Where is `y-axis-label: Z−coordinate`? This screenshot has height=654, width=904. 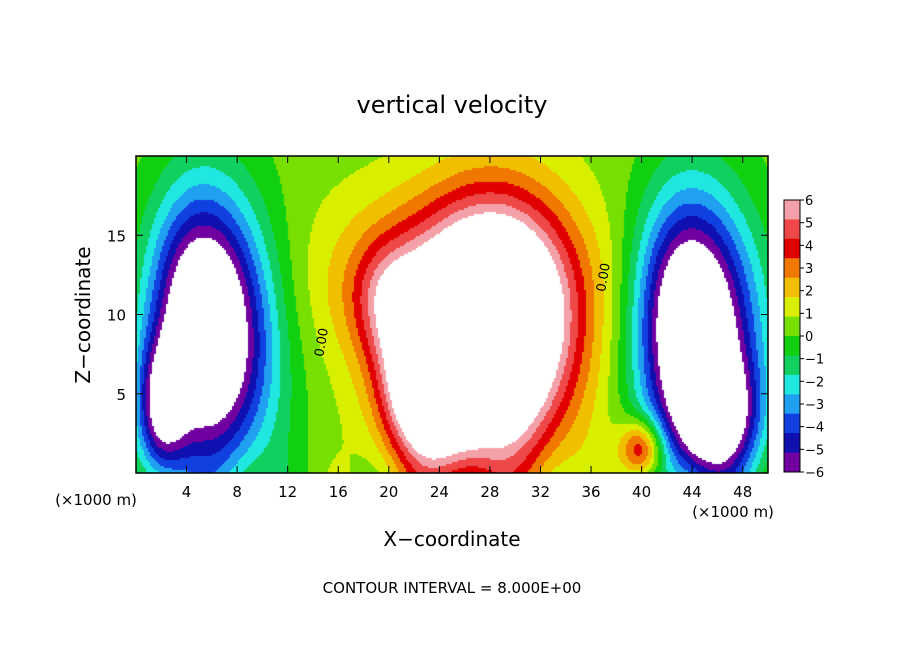 y-axis-label: Z−coordinate is located at coordinates (83, 314).